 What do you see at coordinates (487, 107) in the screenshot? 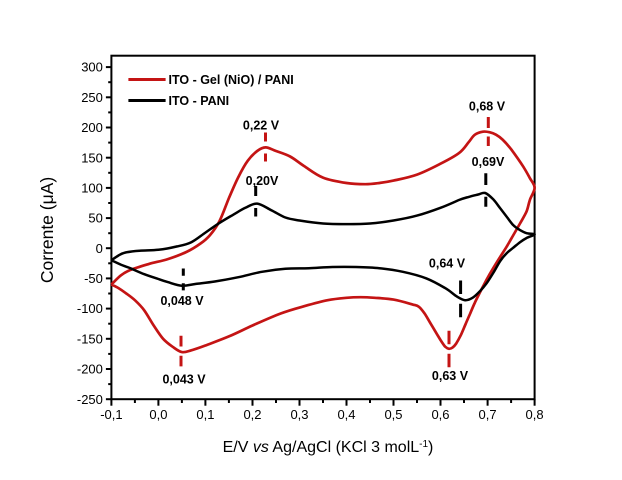
I see `svg-text: 0,68 V` at bounding box center [487, 107].